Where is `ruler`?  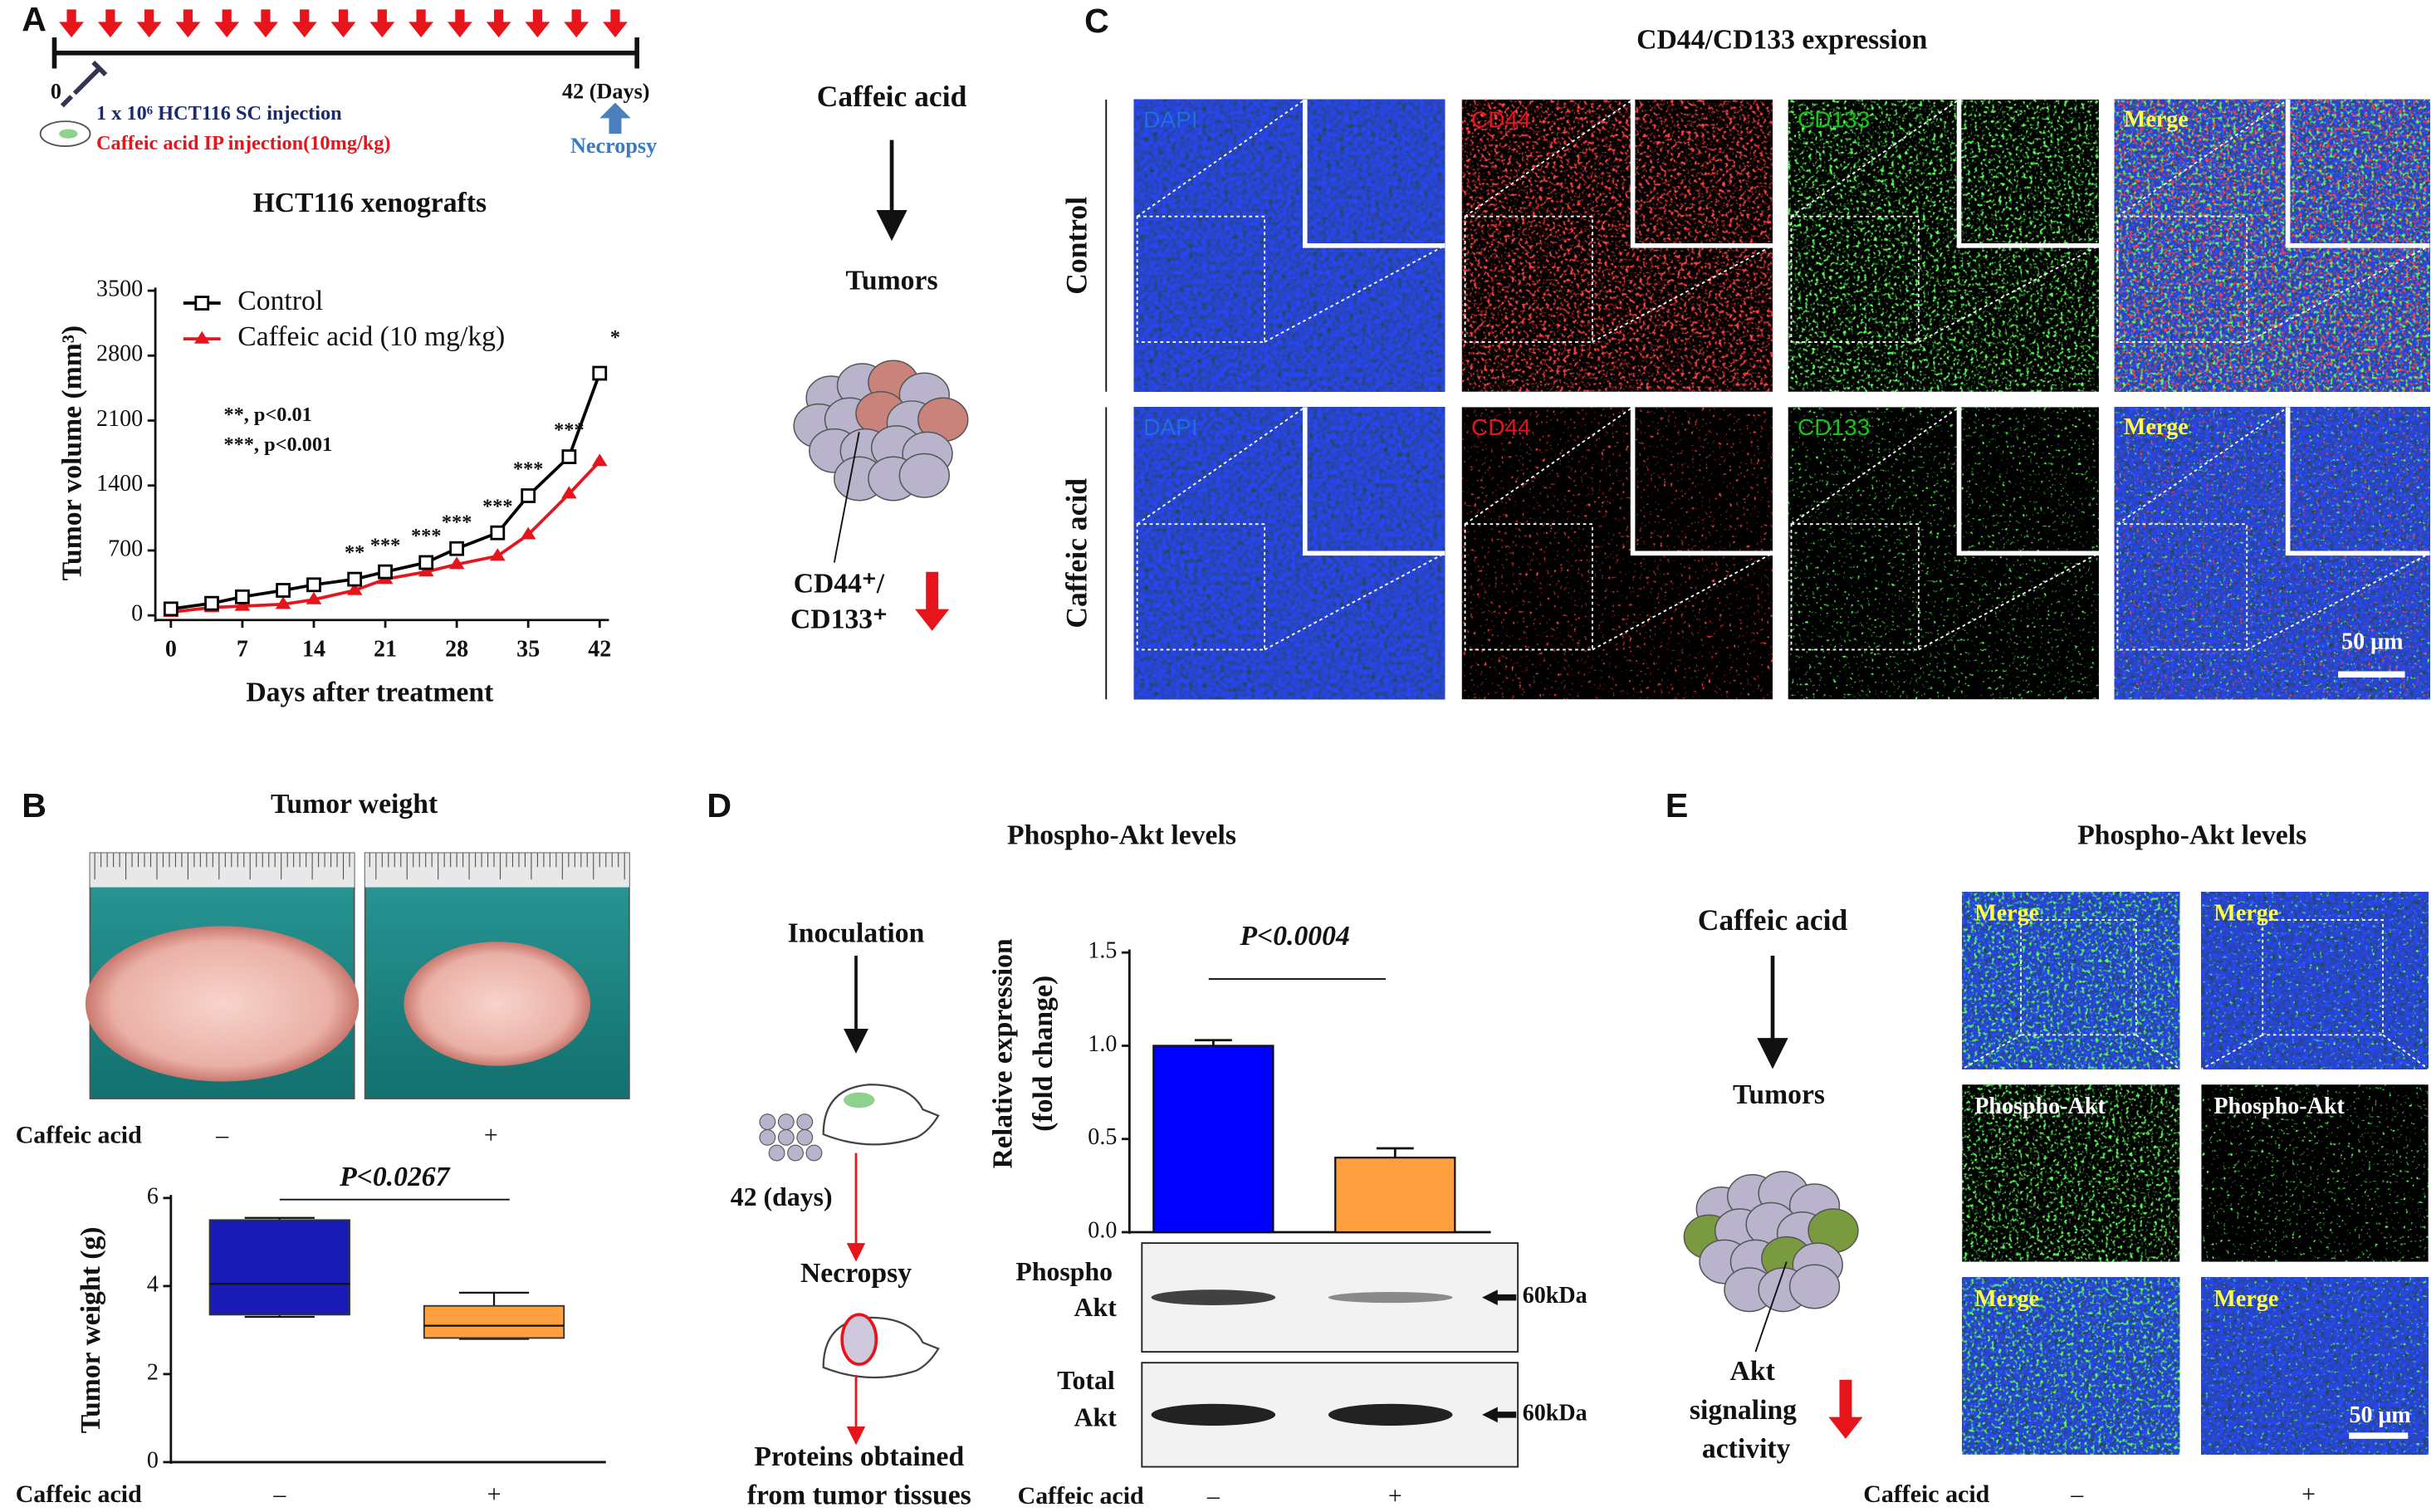
ruler is located at coordinates (496, 870).